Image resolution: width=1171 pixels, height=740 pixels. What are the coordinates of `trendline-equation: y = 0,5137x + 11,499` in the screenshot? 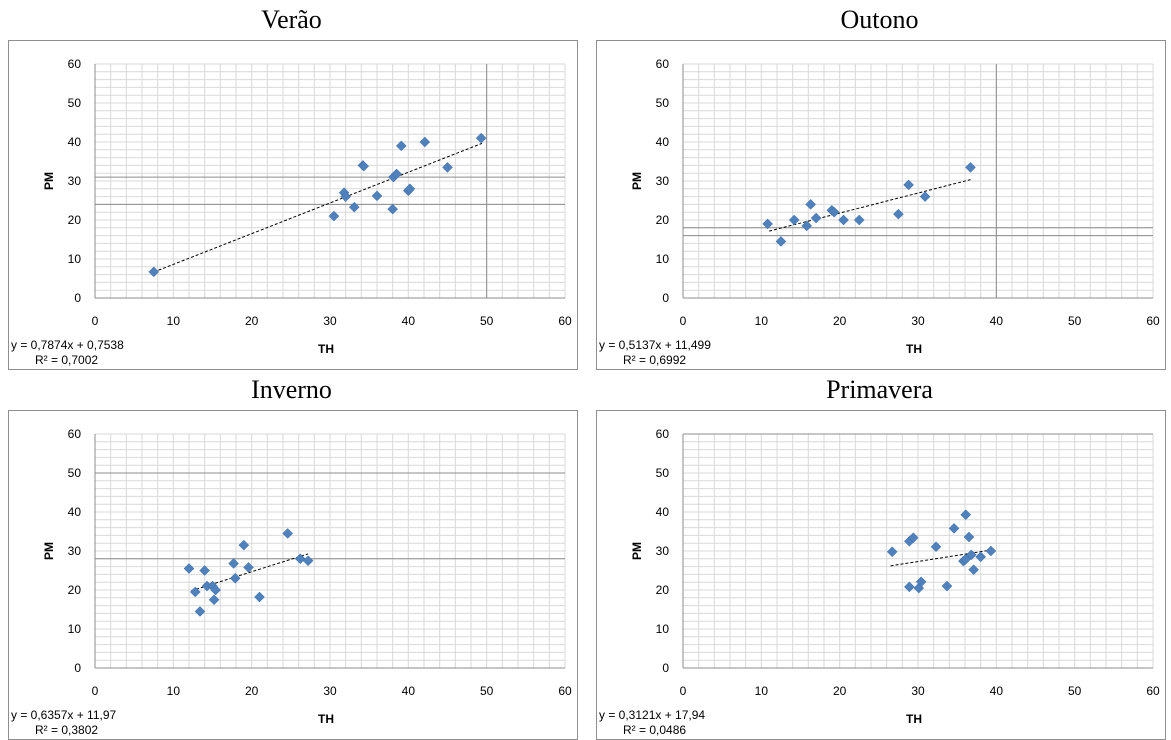 It's located at (655, 345).